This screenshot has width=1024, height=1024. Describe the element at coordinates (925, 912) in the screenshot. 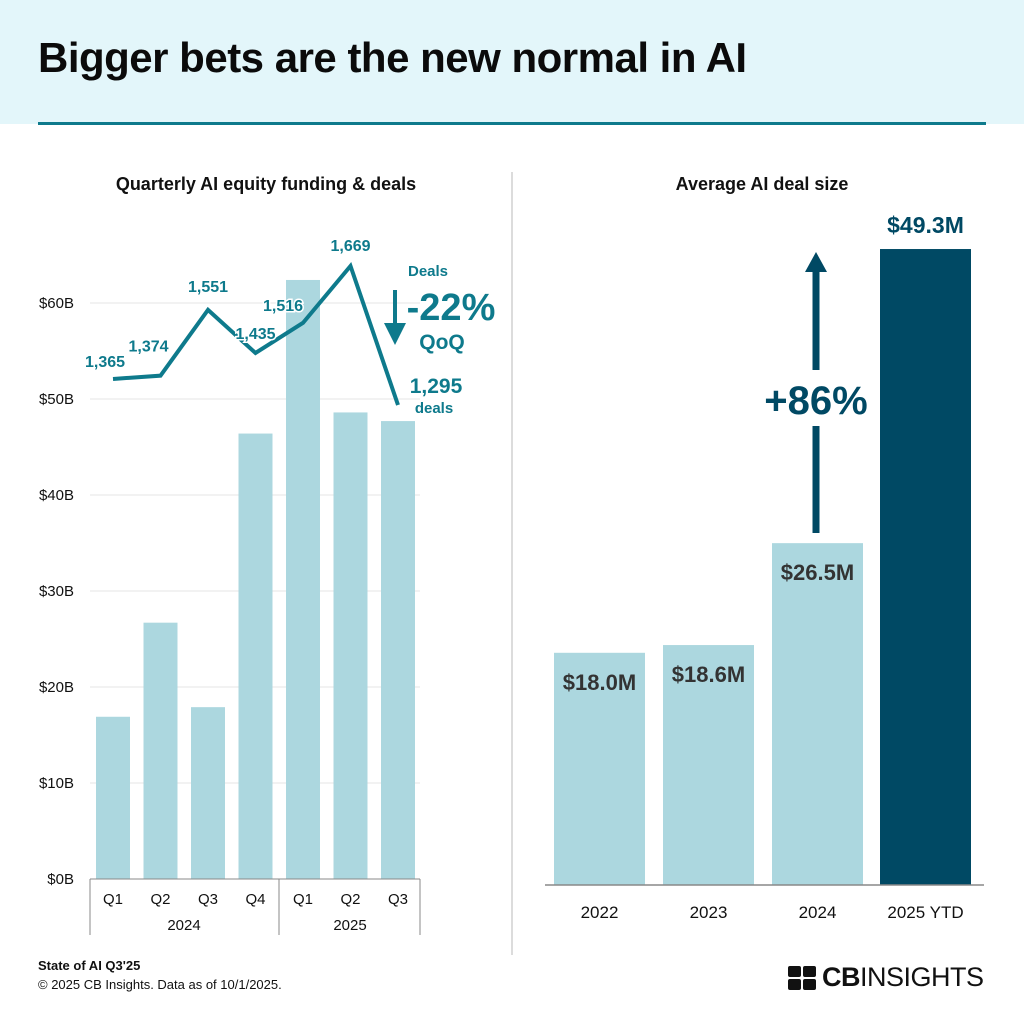

I see `x-tick-label: 2025 YTD` at that location.